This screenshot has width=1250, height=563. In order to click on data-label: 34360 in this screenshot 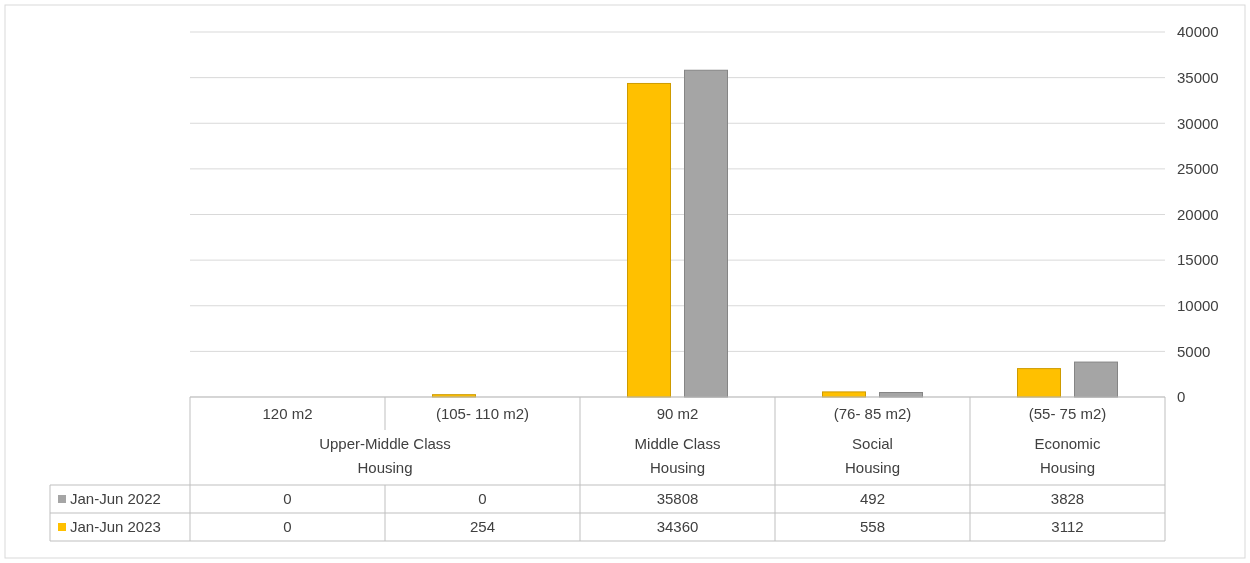, I will do `click(677, 527)`.